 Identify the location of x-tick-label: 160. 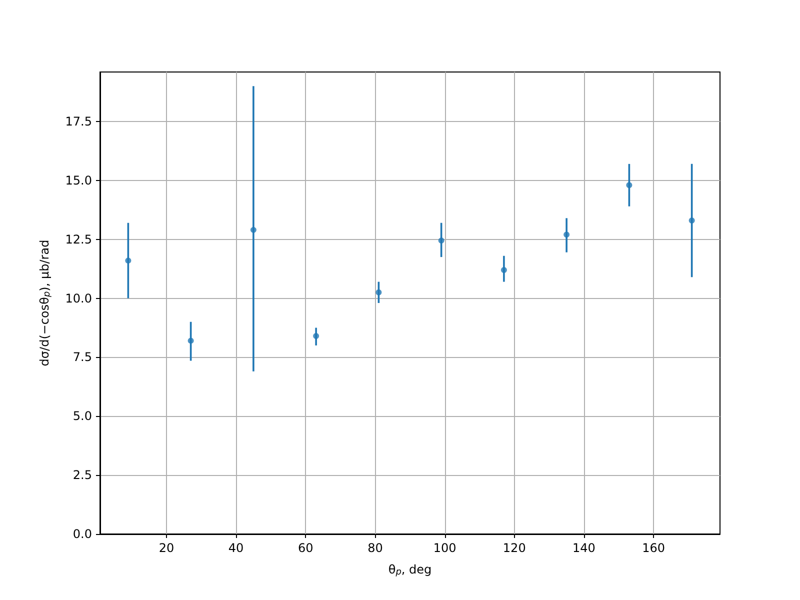
(653, 548).